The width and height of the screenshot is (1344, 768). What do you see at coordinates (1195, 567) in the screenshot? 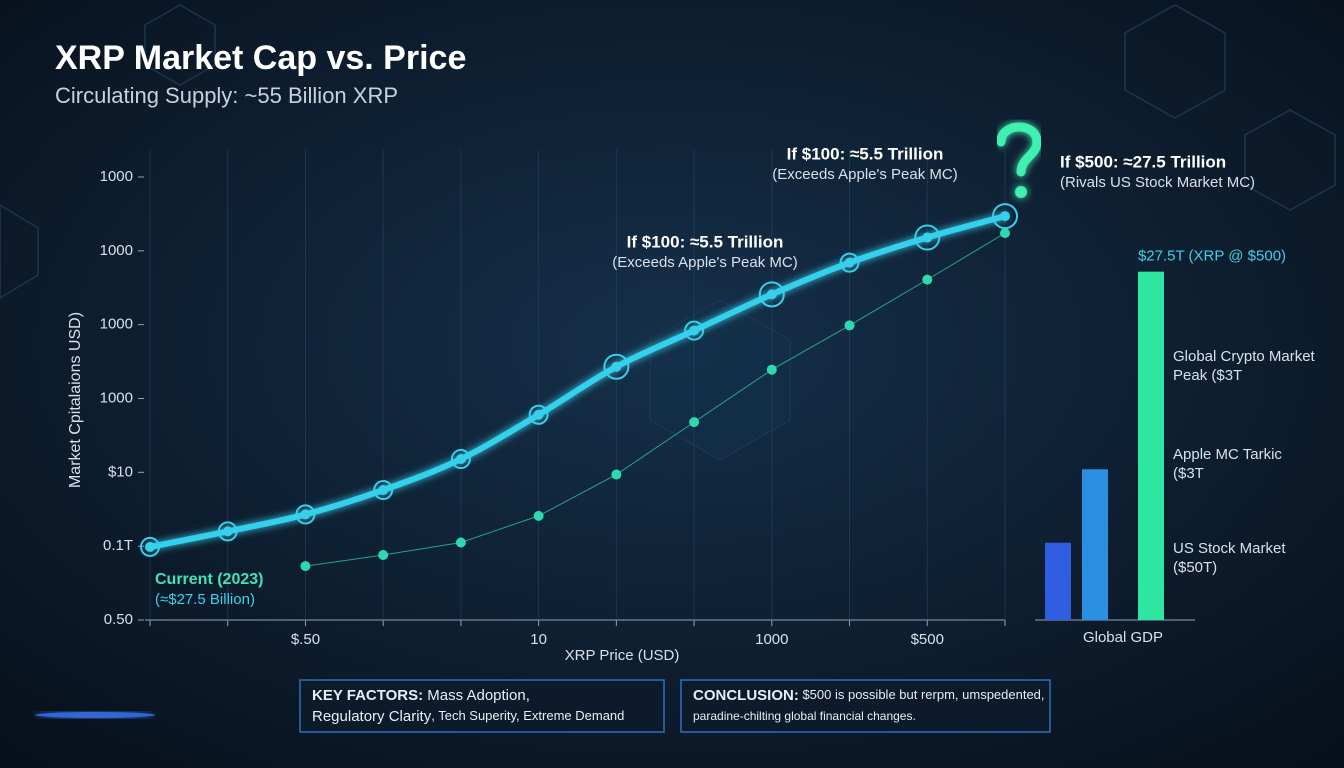
I see `side-label: ($50T)` at bounding box center [1195, 567].